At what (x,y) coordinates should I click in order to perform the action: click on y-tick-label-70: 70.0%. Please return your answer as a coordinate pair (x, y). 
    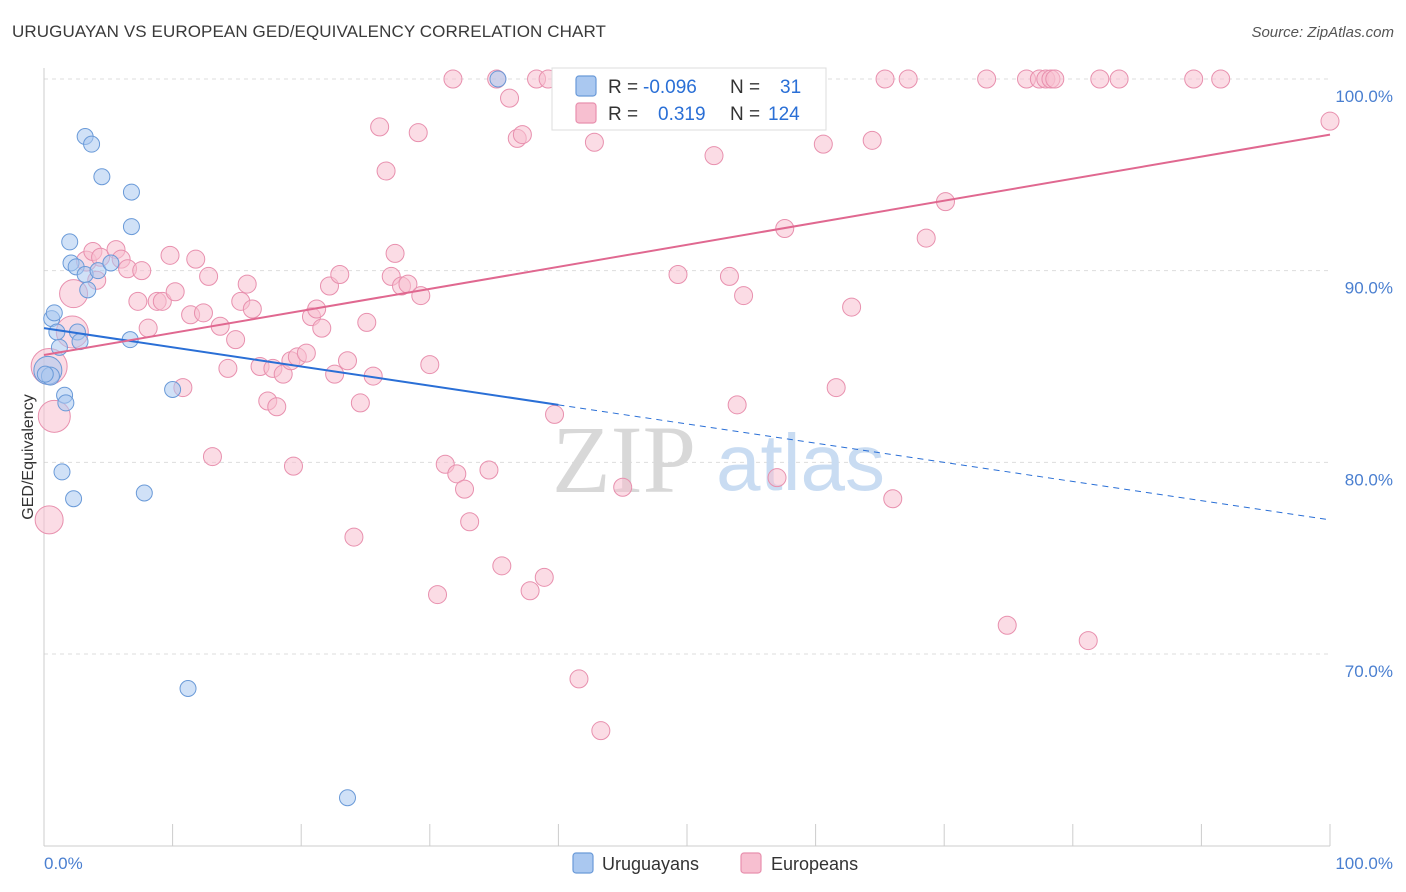
    Looking at the image, I should click on (1369, 671).